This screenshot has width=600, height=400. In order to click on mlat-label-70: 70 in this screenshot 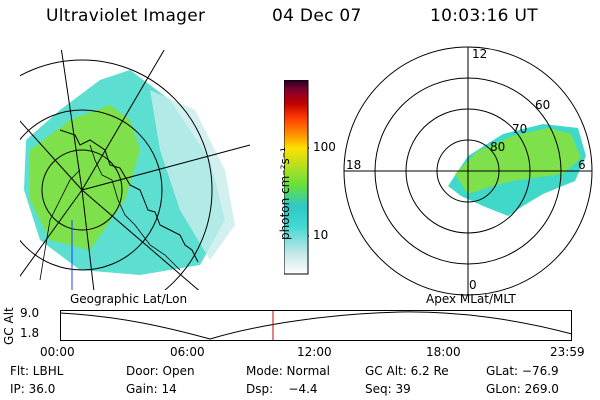, I will do `click(520, 129)`.